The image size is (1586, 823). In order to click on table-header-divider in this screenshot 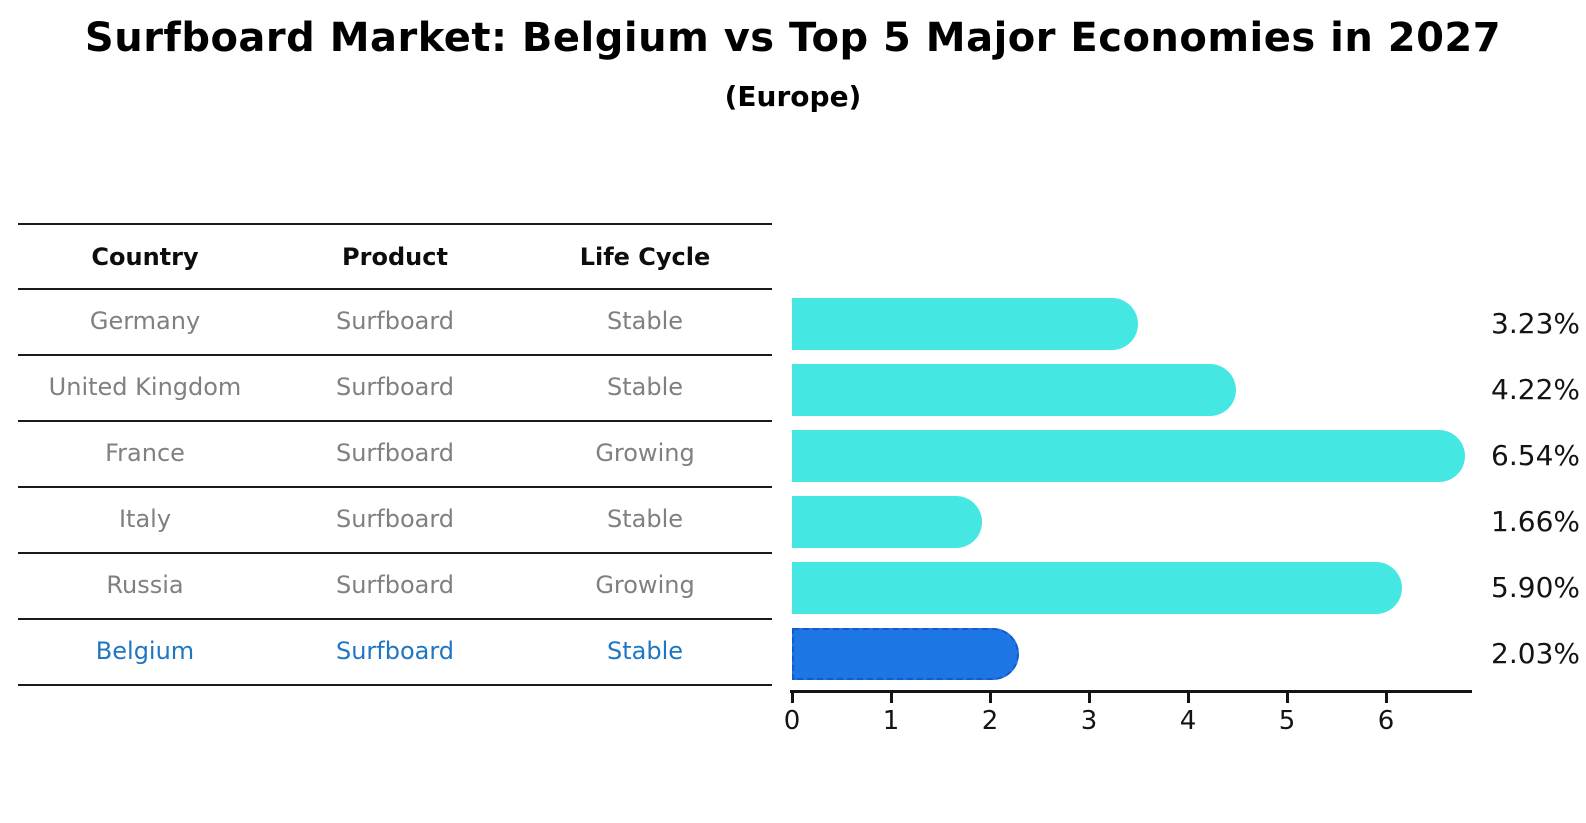, I will do `click(395, 289)`.